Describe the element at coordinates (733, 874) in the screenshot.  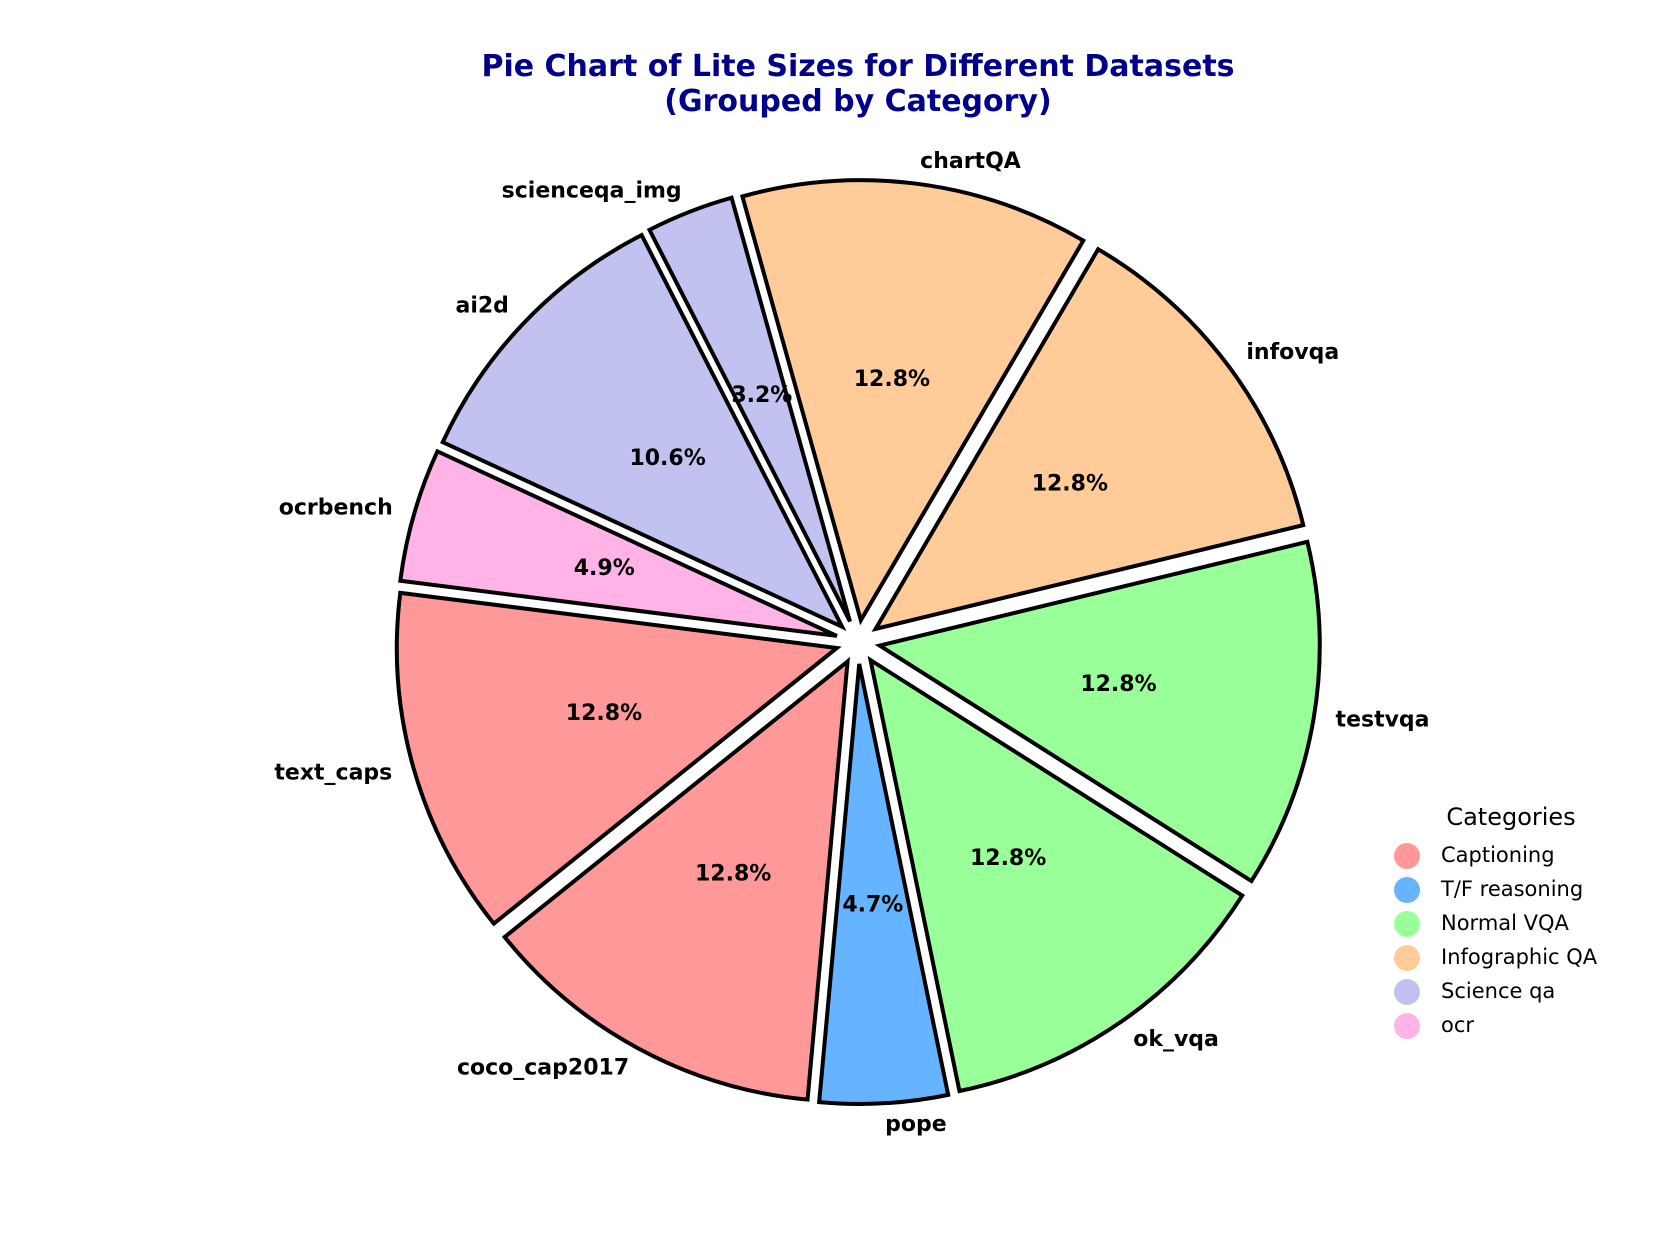
I see `percent-label-coco_cap2017: 12.8%` at that location.